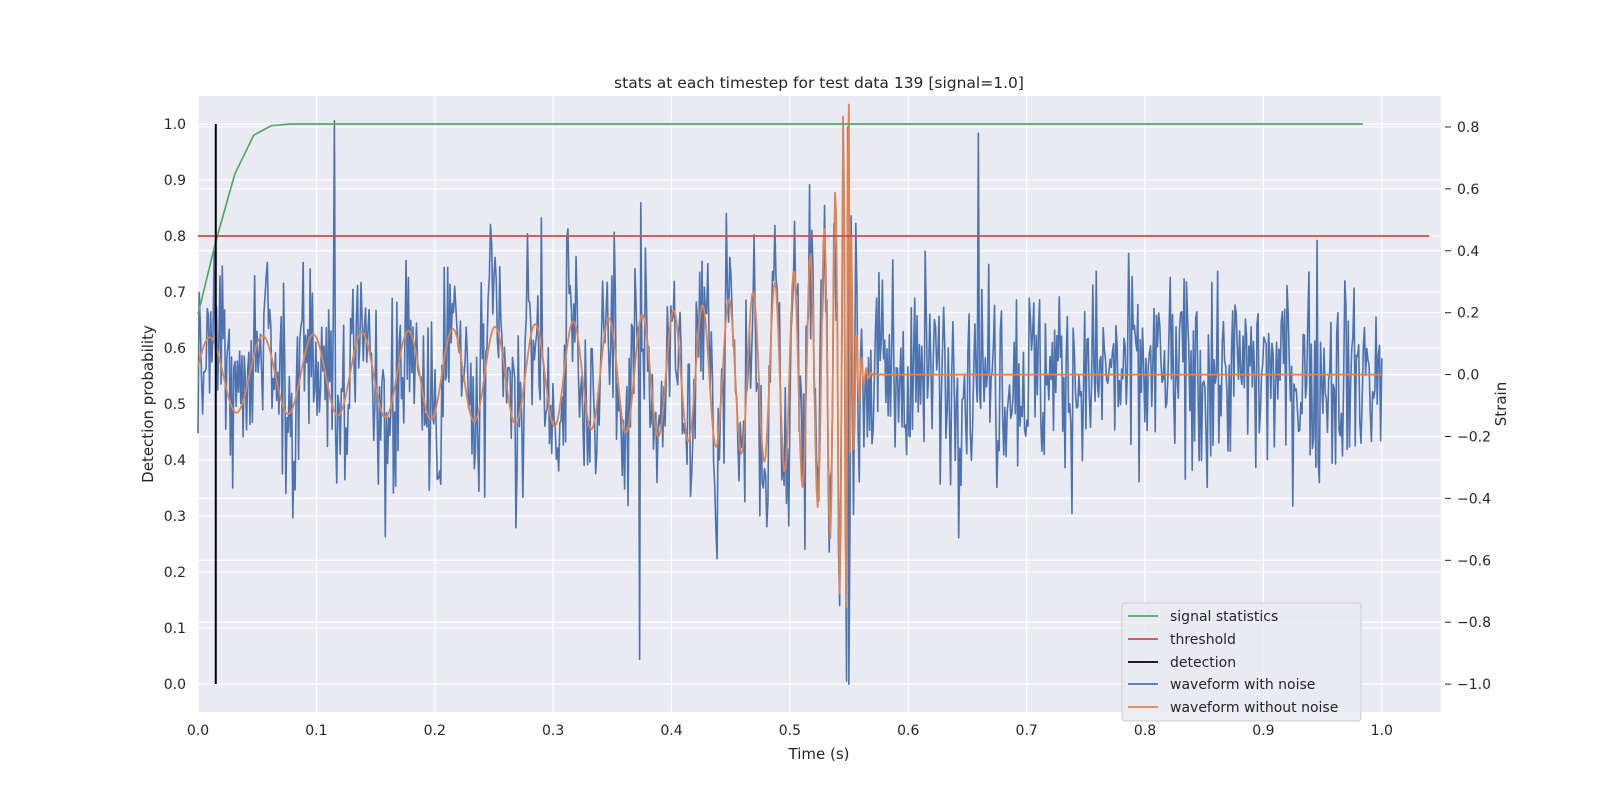 The image size is (1600, 800). What do you see at coordinates (175, 573) in the screenshot?
I see `y-tick-label-left: 0.2` at bounding box center [175, 573].